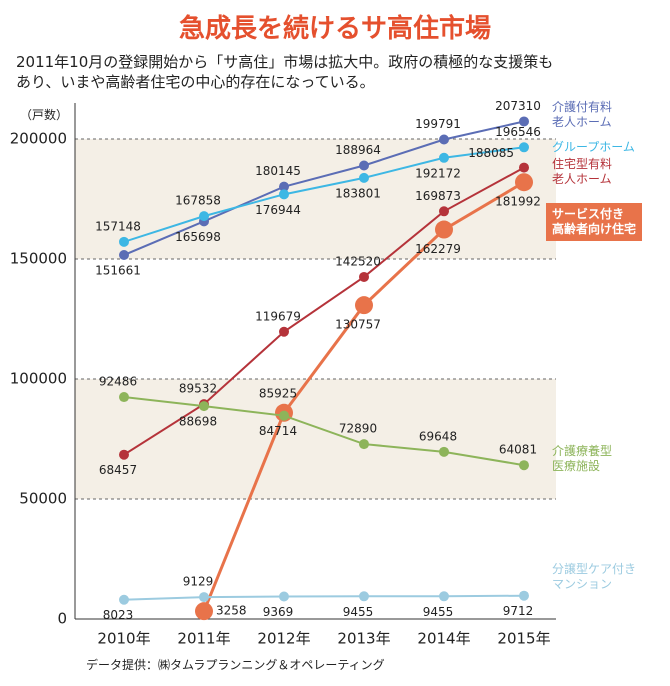 The image size is (670, 686). What do you see at coordinates (43, 499) in the screenshot?
I see `y-tick-label: 50000` at bounding box center [43, 499].